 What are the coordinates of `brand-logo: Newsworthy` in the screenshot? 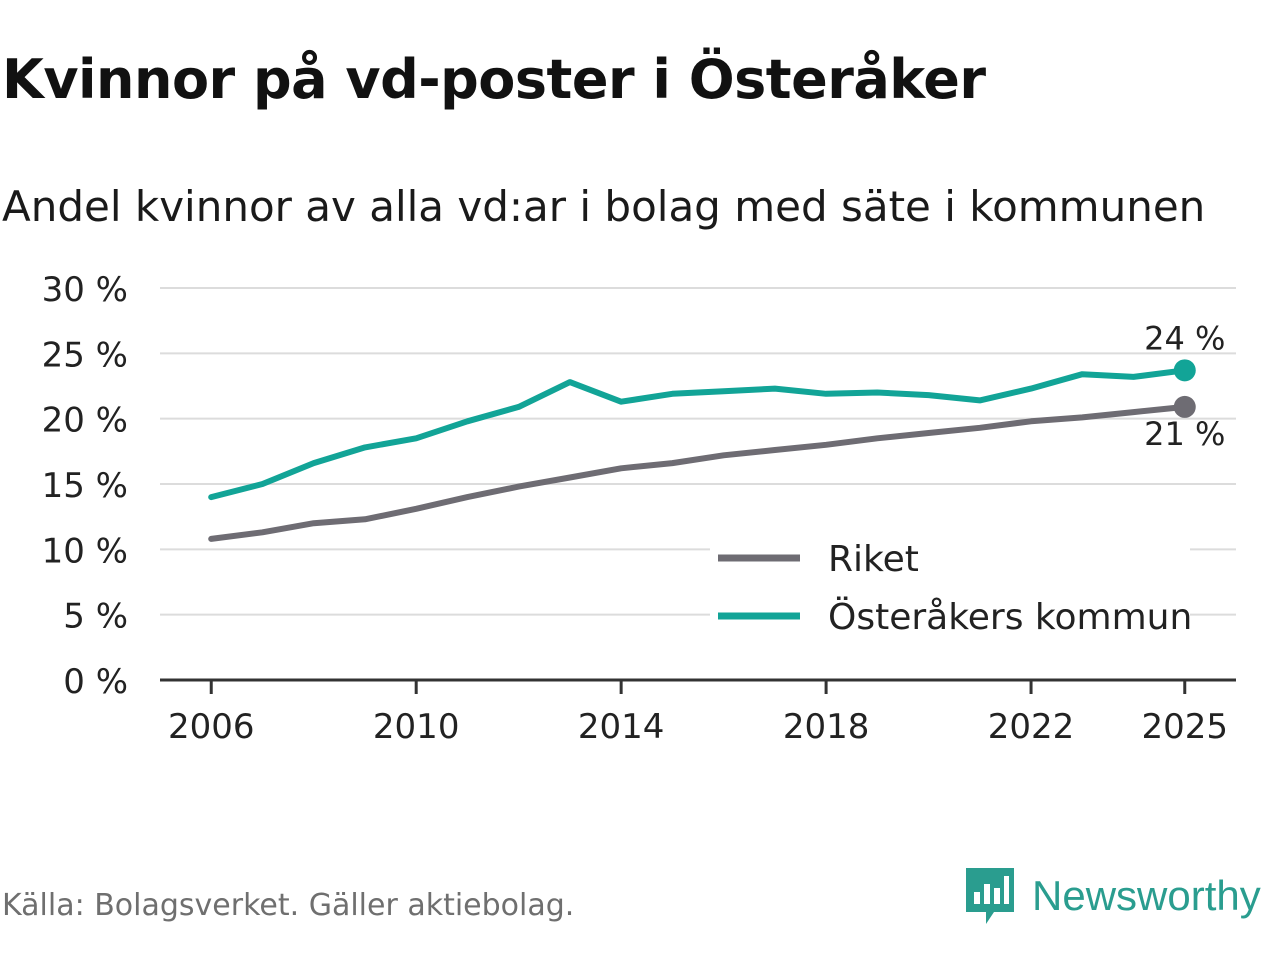 It's located at (1112, 896).